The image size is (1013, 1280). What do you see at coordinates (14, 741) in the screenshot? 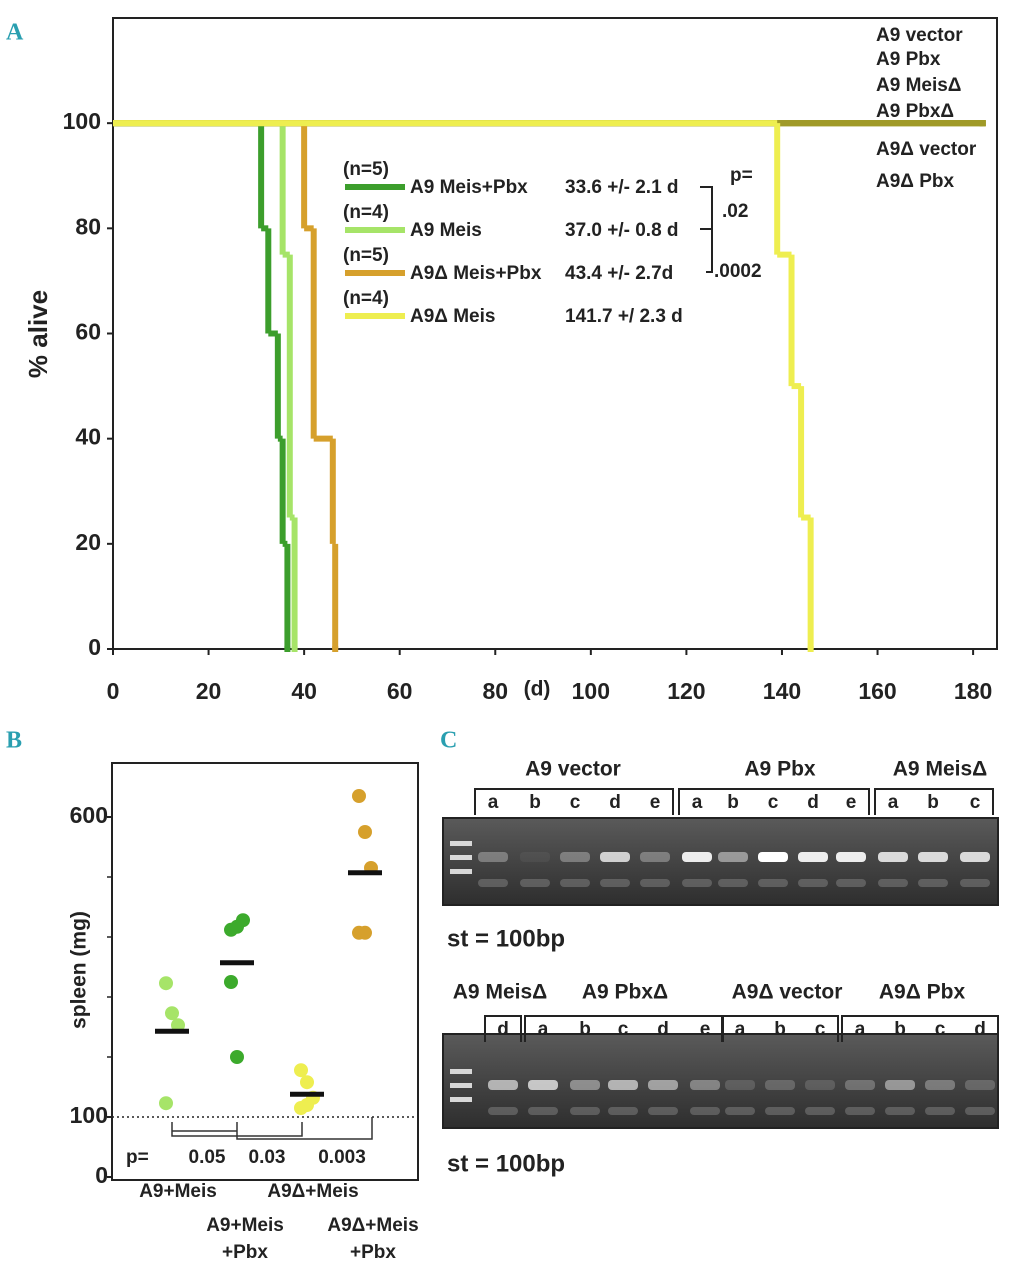
I see `panel-label: B` at bounding box center [14, 741].